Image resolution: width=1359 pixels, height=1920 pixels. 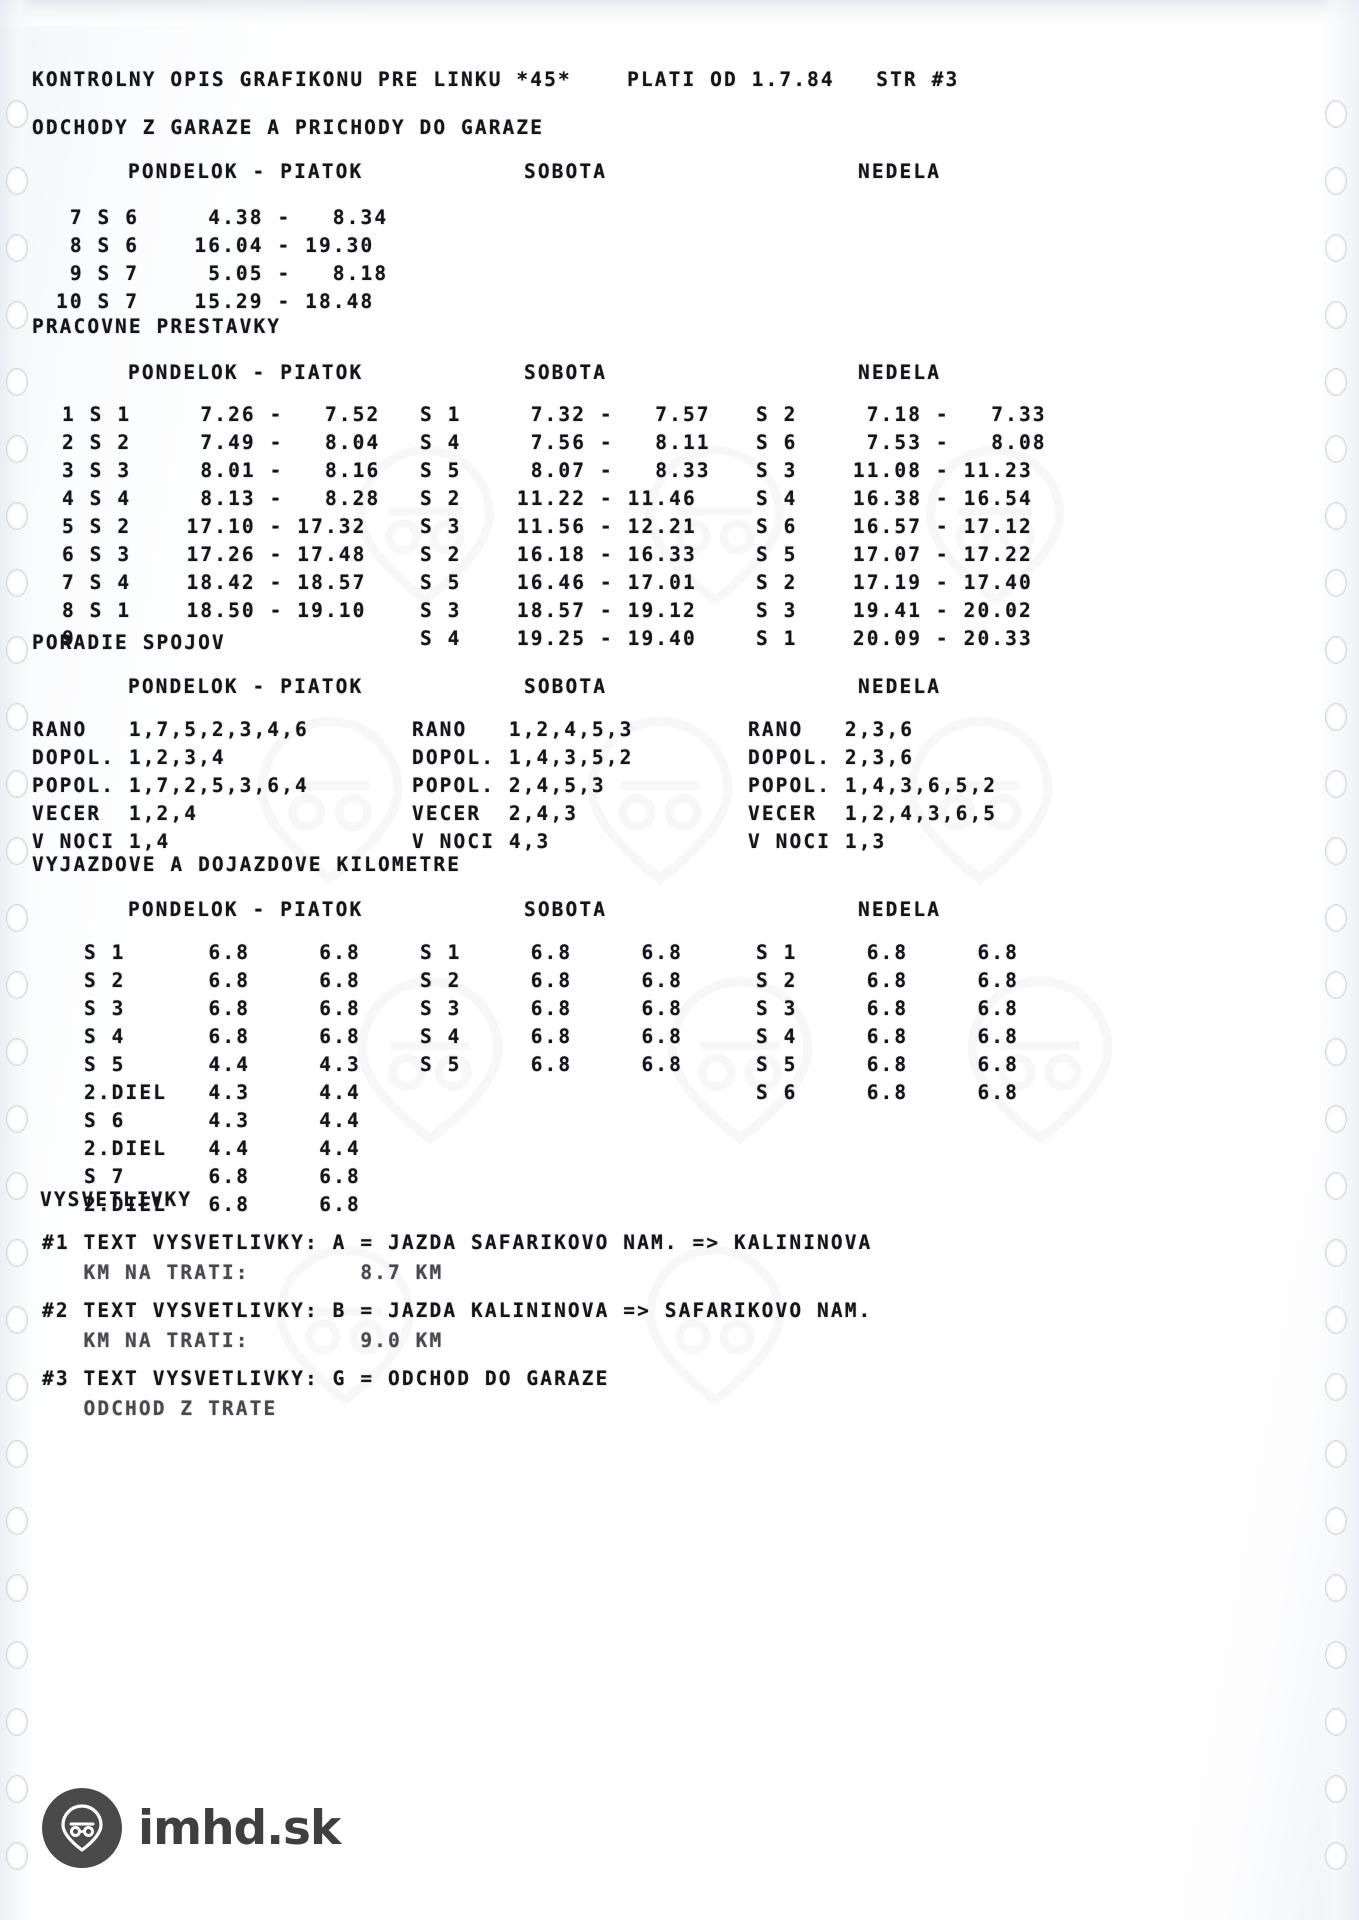 What do you see at coordinates (551, 1036) in the screenshot?
I see `printout-row: S 4 6.8 6.8` at bounding box center [551, 1036].